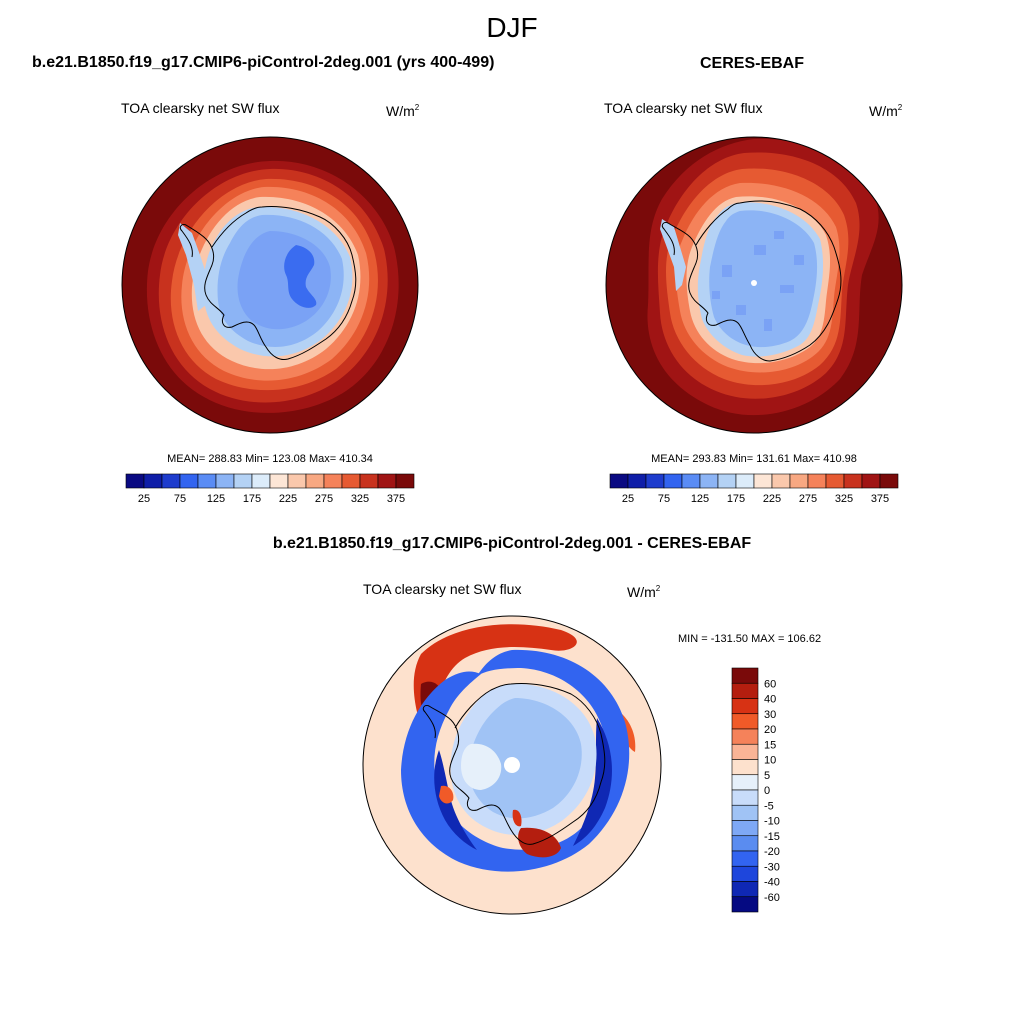  Describe the element at coordinates (446, 794) in the screenshot. I see `map3-red-patch-ws` at that location.